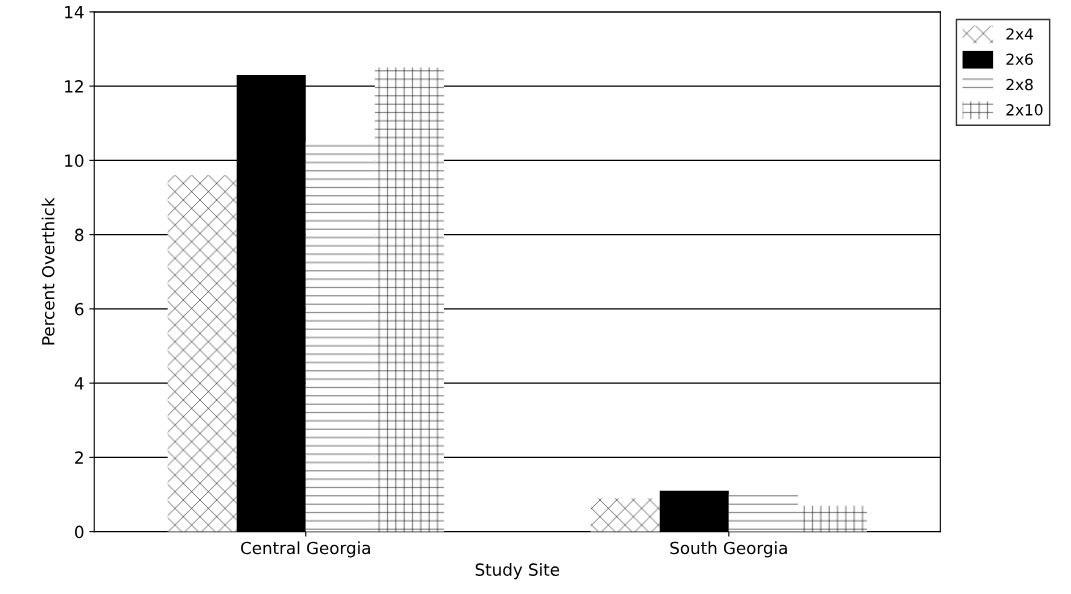 Image resolution: width=1071 pixels, height=594 pixels. I want to click on legend-label: 2x8, so click(1019, 84).